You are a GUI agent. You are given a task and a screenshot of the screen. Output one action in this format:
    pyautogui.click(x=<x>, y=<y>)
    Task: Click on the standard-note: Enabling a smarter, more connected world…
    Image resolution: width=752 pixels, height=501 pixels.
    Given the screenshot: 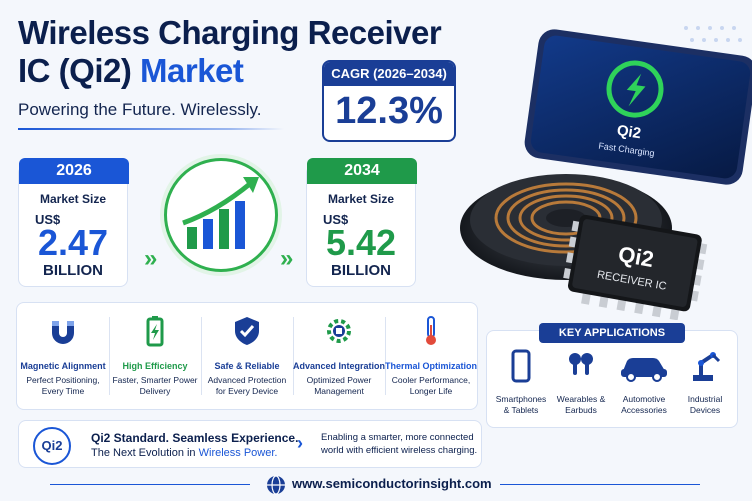 What is the action you would take?
    pyautogui.click(x=399, y=444)
    